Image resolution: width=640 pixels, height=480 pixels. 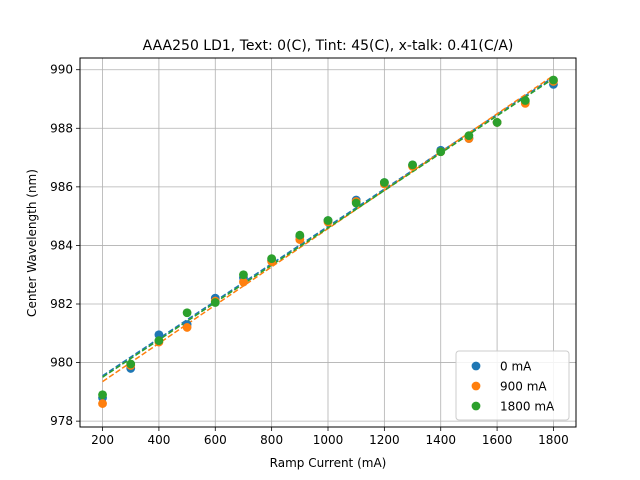 I want to click on y-tick-label: 982, so click(x=61, y=304).